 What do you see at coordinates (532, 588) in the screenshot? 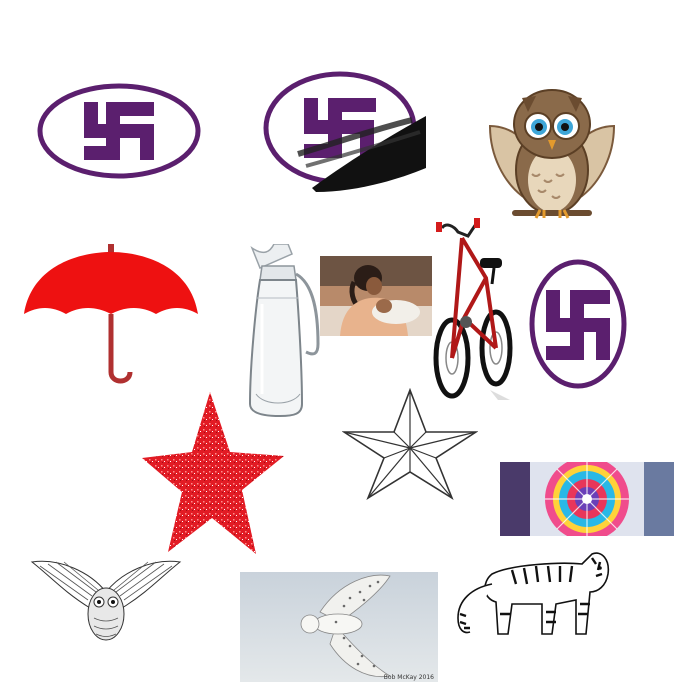
I see `tiger-sketch-icon` at bounding box center [532, 588].